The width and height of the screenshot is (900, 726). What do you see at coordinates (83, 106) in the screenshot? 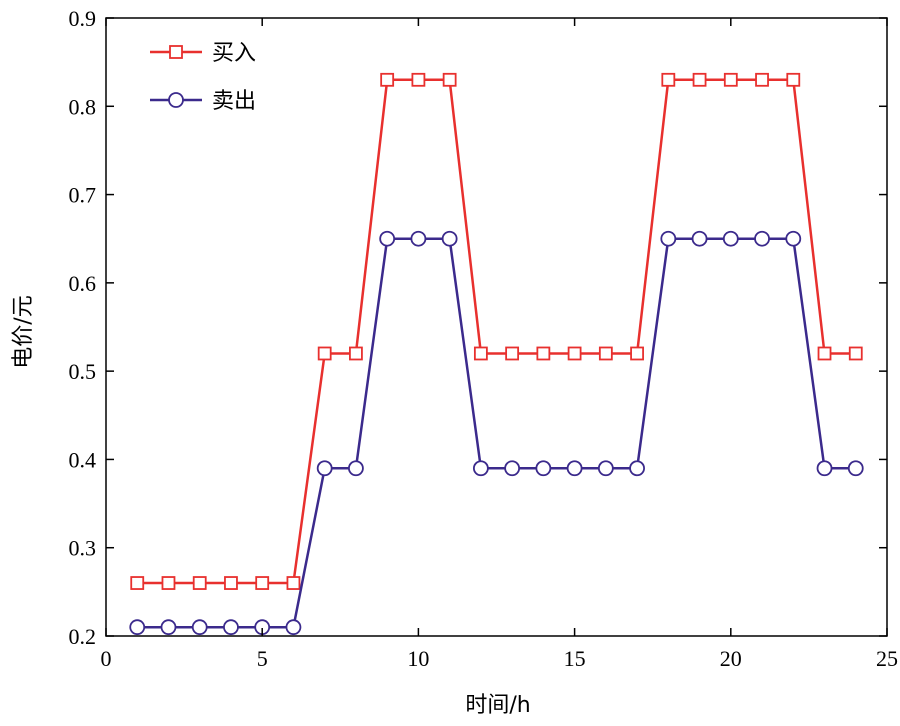
I see `y-tick-label: 0.8` at bounding box center [83, 106].